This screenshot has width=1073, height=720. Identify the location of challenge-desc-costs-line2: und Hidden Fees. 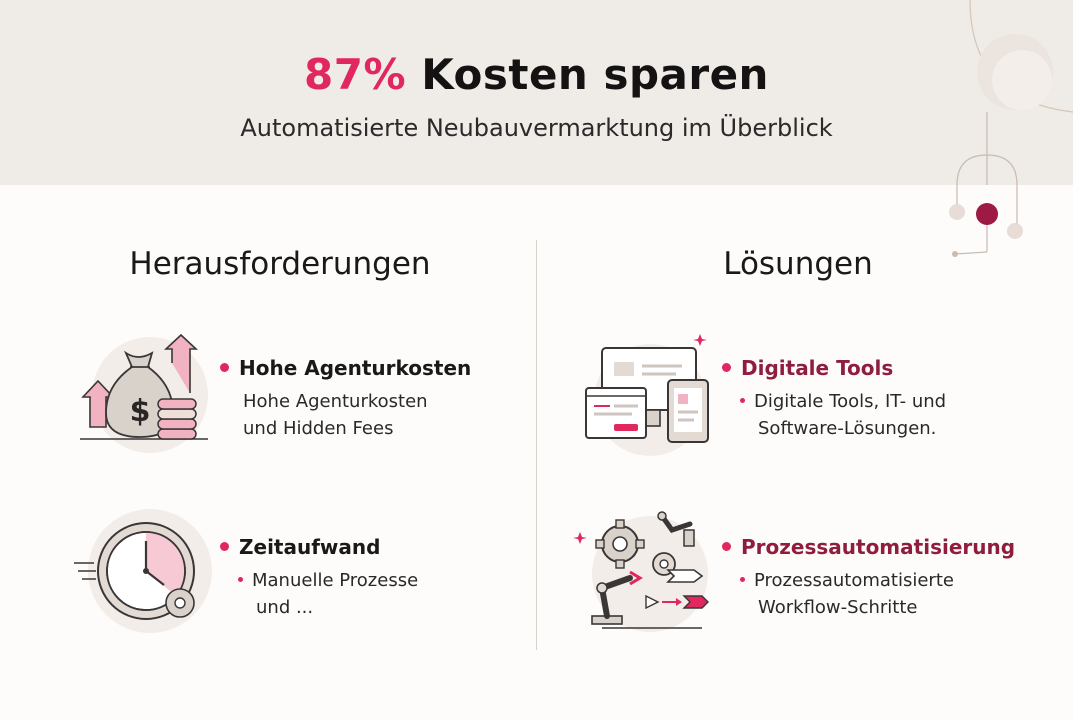
(318, 428).